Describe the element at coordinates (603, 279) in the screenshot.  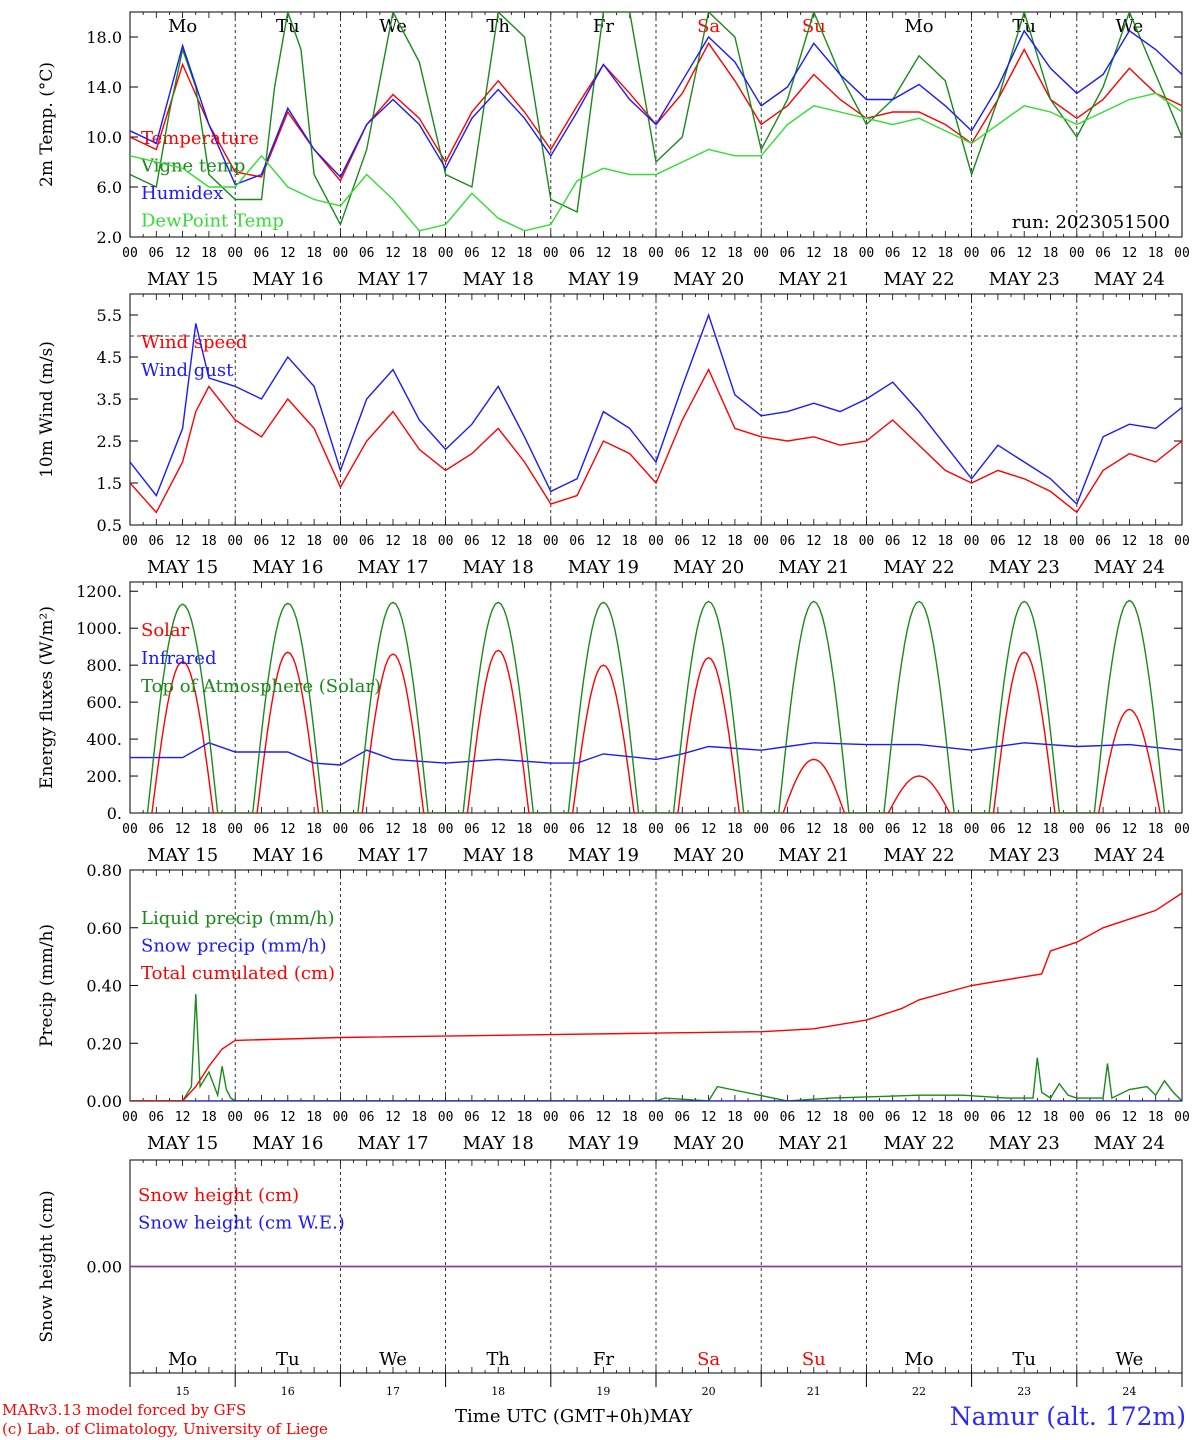
I see `date-label: MAY 19` at that location.